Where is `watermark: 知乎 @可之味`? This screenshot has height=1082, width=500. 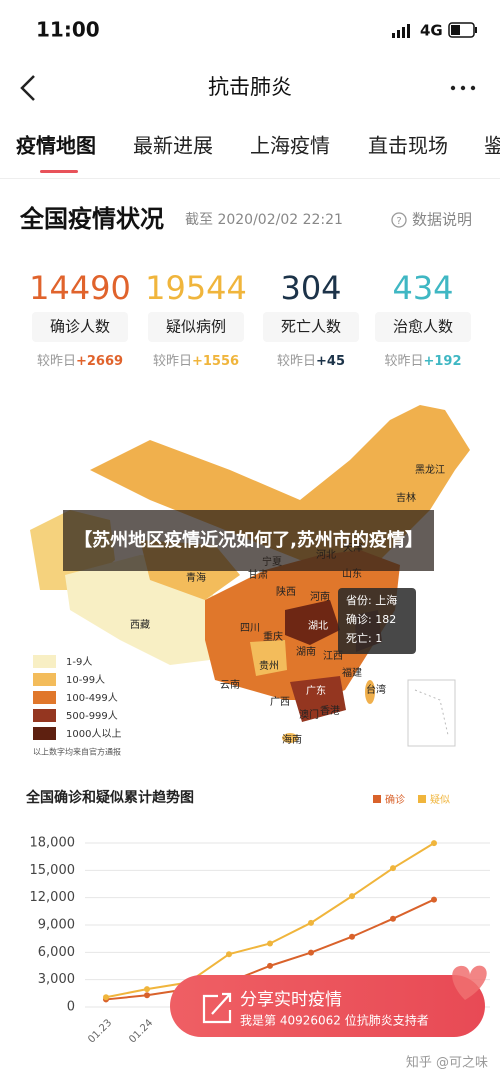 watermark: 知乎 @可之味 is located at coordinates (447, 1063).